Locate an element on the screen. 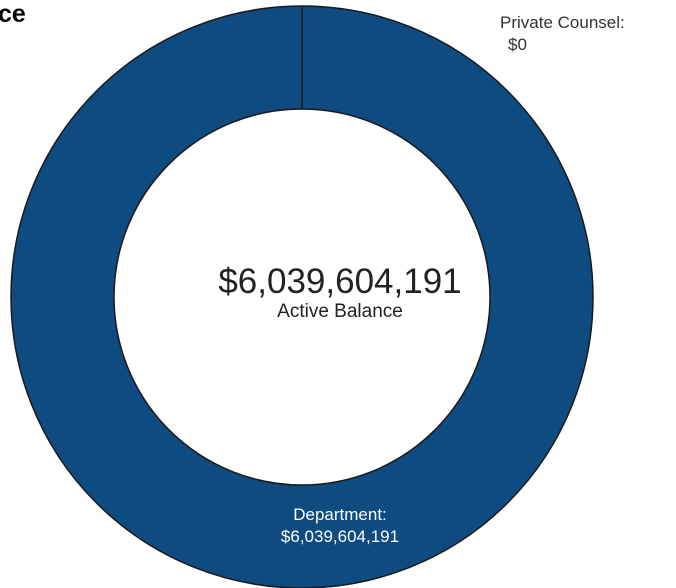 The height and width of the screenshot is (588, 676). slice-label-department-name: Department: is located at coordinates (340, 514).